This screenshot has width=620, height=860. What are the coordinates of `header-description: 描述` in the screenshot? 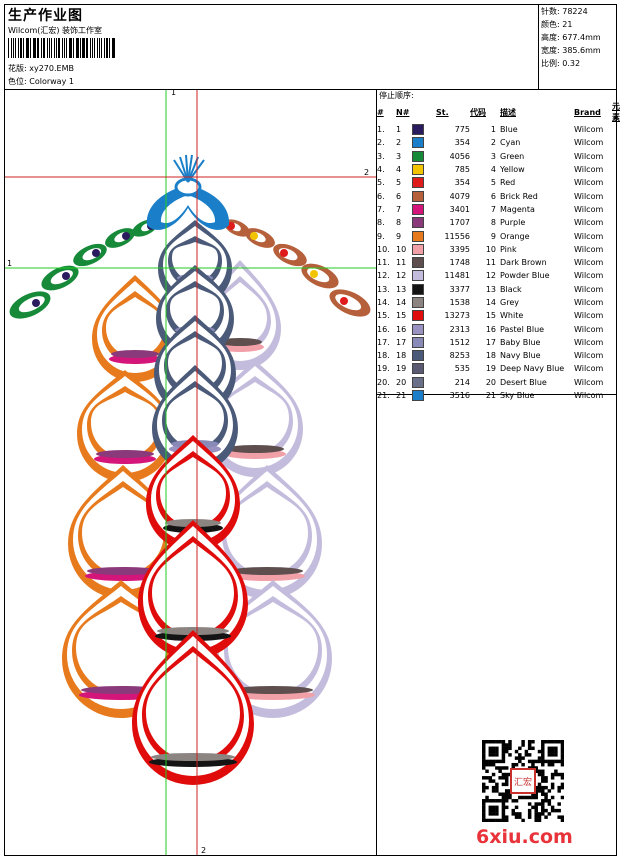 It's located at (508, 112).